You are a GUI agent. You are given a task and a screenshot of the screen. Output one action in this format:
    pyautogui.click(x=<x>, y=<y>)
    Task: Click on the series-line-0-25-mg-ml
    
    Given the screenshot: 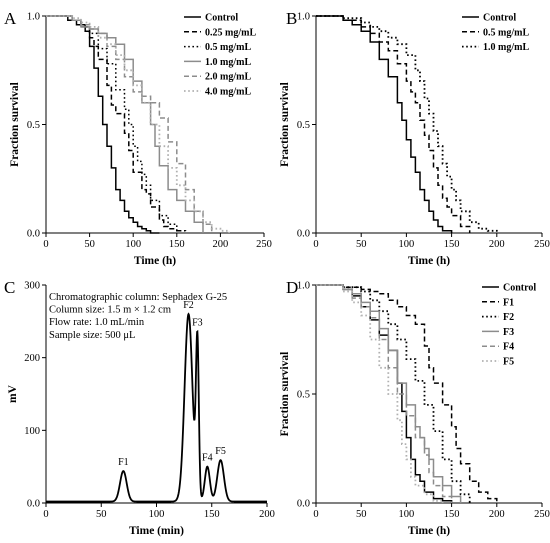 What is the action you would take?
    pyautogui.click(x=114, y=124)
    